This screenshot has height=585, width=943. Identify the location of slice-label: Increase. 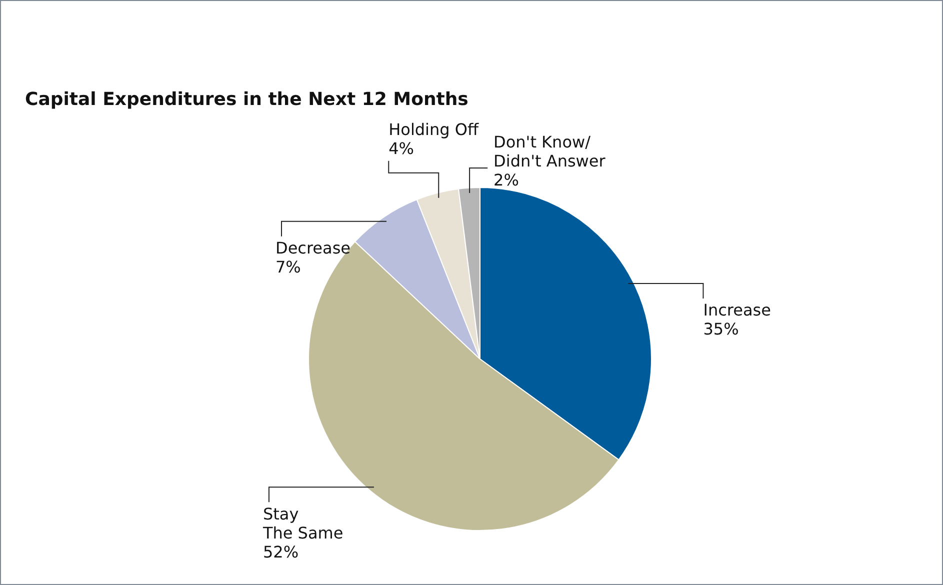
(737, 310).